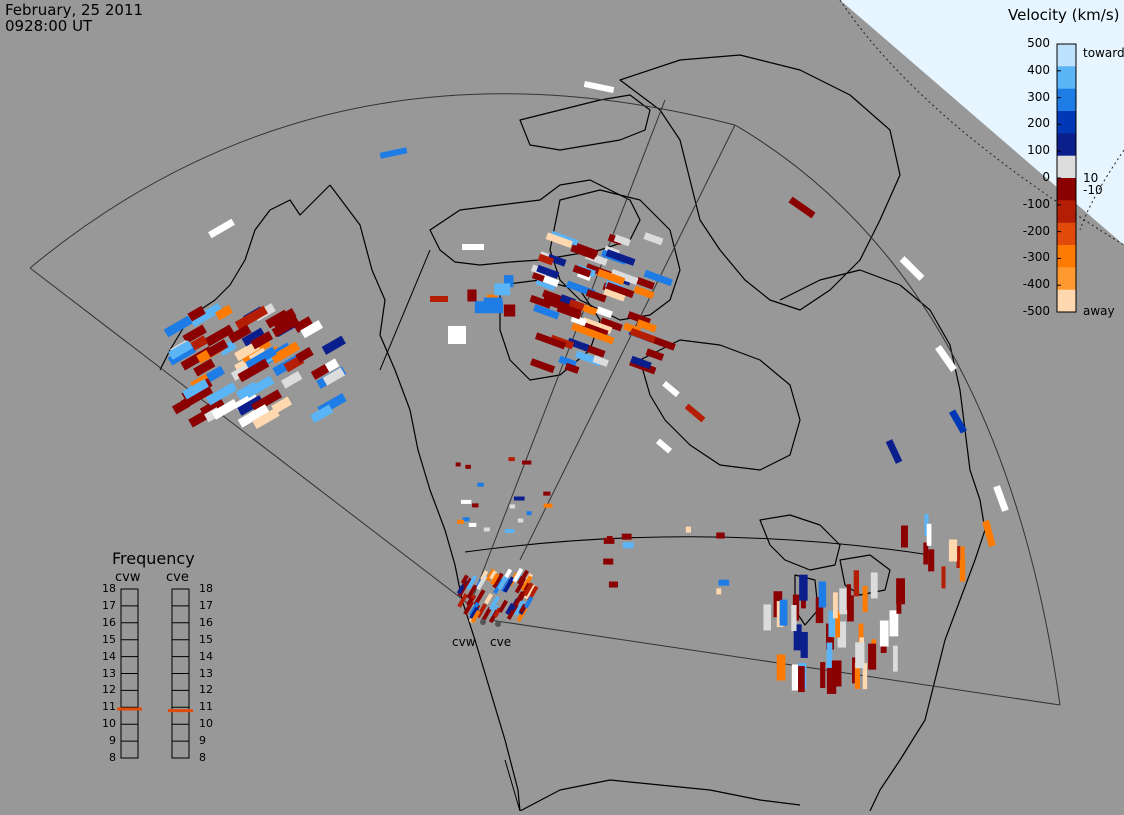 The width and height of the screenshot is (1124, 815). Describe the element at coordinates (1036, 203) in the screenshot. I see `colorbar-tick-label: -100` at that location.